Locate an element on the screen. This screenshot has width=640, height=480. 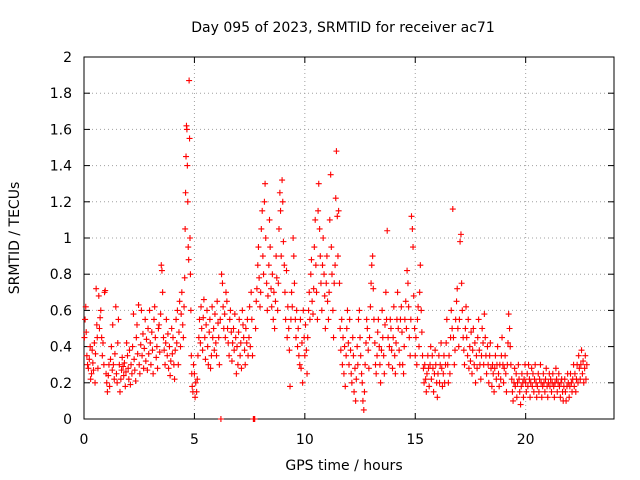
y-tick-label: 1.6 is located at coordinates (61, 130).